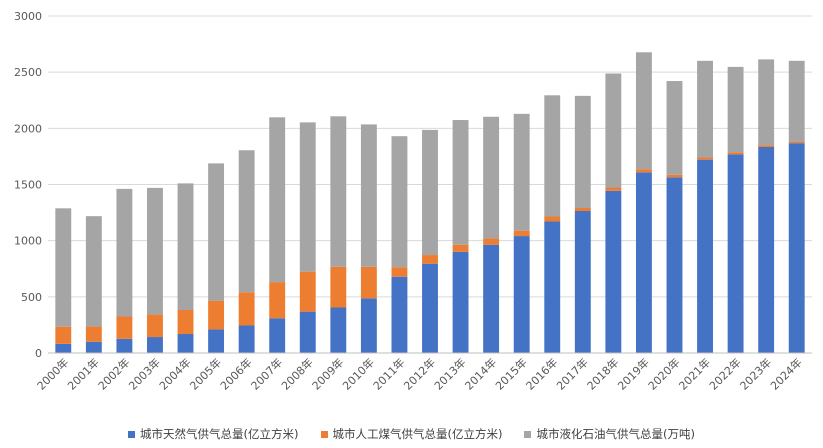 Image resolution: width=823 pixels, height=448 pixels. What do you see at coordinates (38, 353) in the screenshot?
I see `y-tick-label: 0` at bounding box center [38, 353].